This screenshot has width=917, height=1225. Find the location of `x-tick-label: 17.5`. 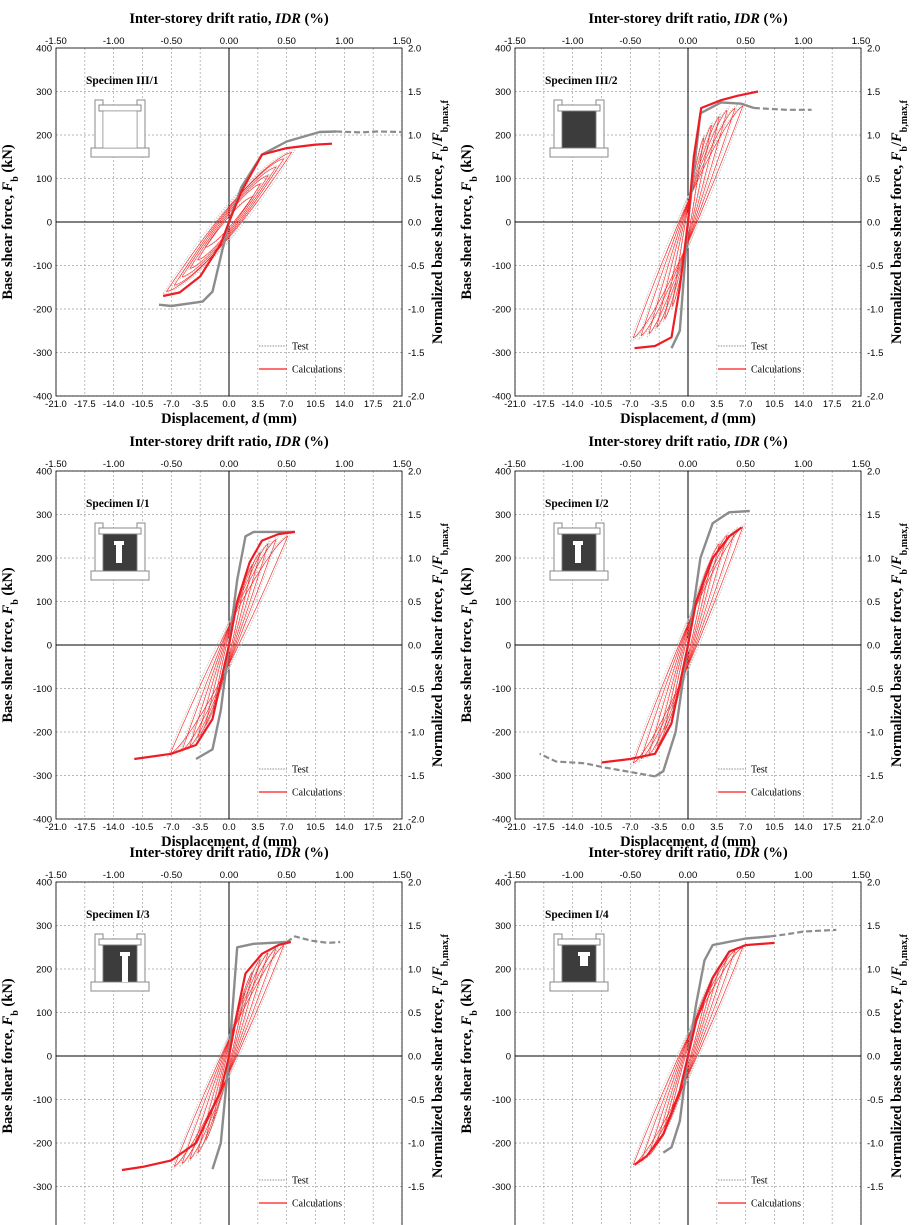

x-tick-label: 17.5 is located at coordinates (373, 827).